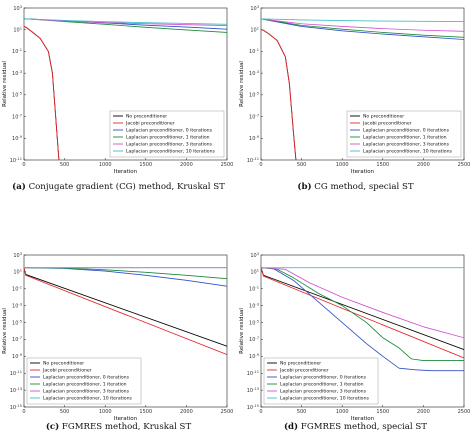 Image resolution: width=474 pixels, height=437 pixels. What do you see at coordinates (105, 412) in the screenshot?
I see `x-tick-label-c: 1000` at bounding box center [105, 412].